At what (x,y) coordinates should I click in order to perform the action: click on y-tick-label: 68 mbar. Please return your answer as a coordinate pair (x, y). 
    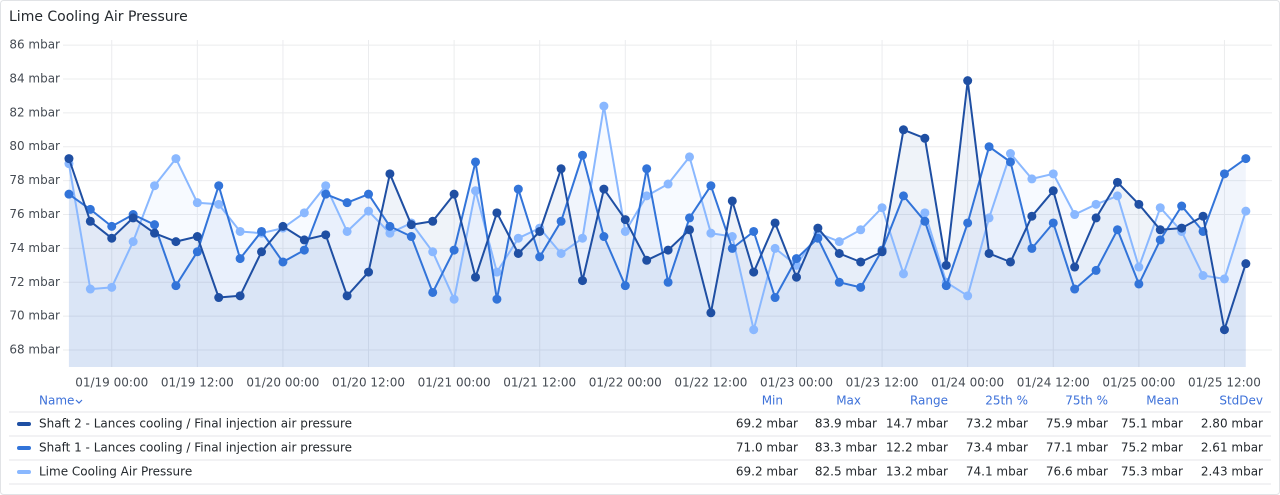
    Looking at the image, I should click on (34, 350).